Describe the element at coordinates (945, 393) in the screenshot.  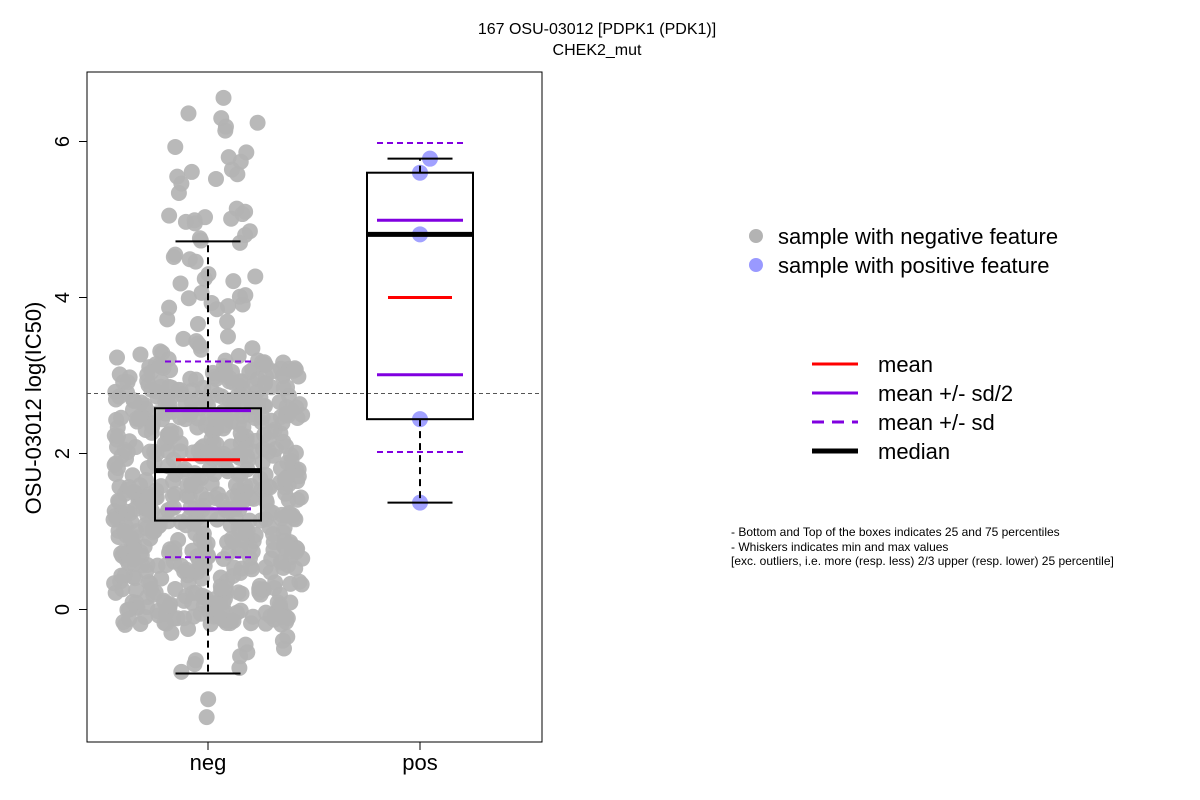
I see `legend-line-label: mean +/- sd/2` at that location.